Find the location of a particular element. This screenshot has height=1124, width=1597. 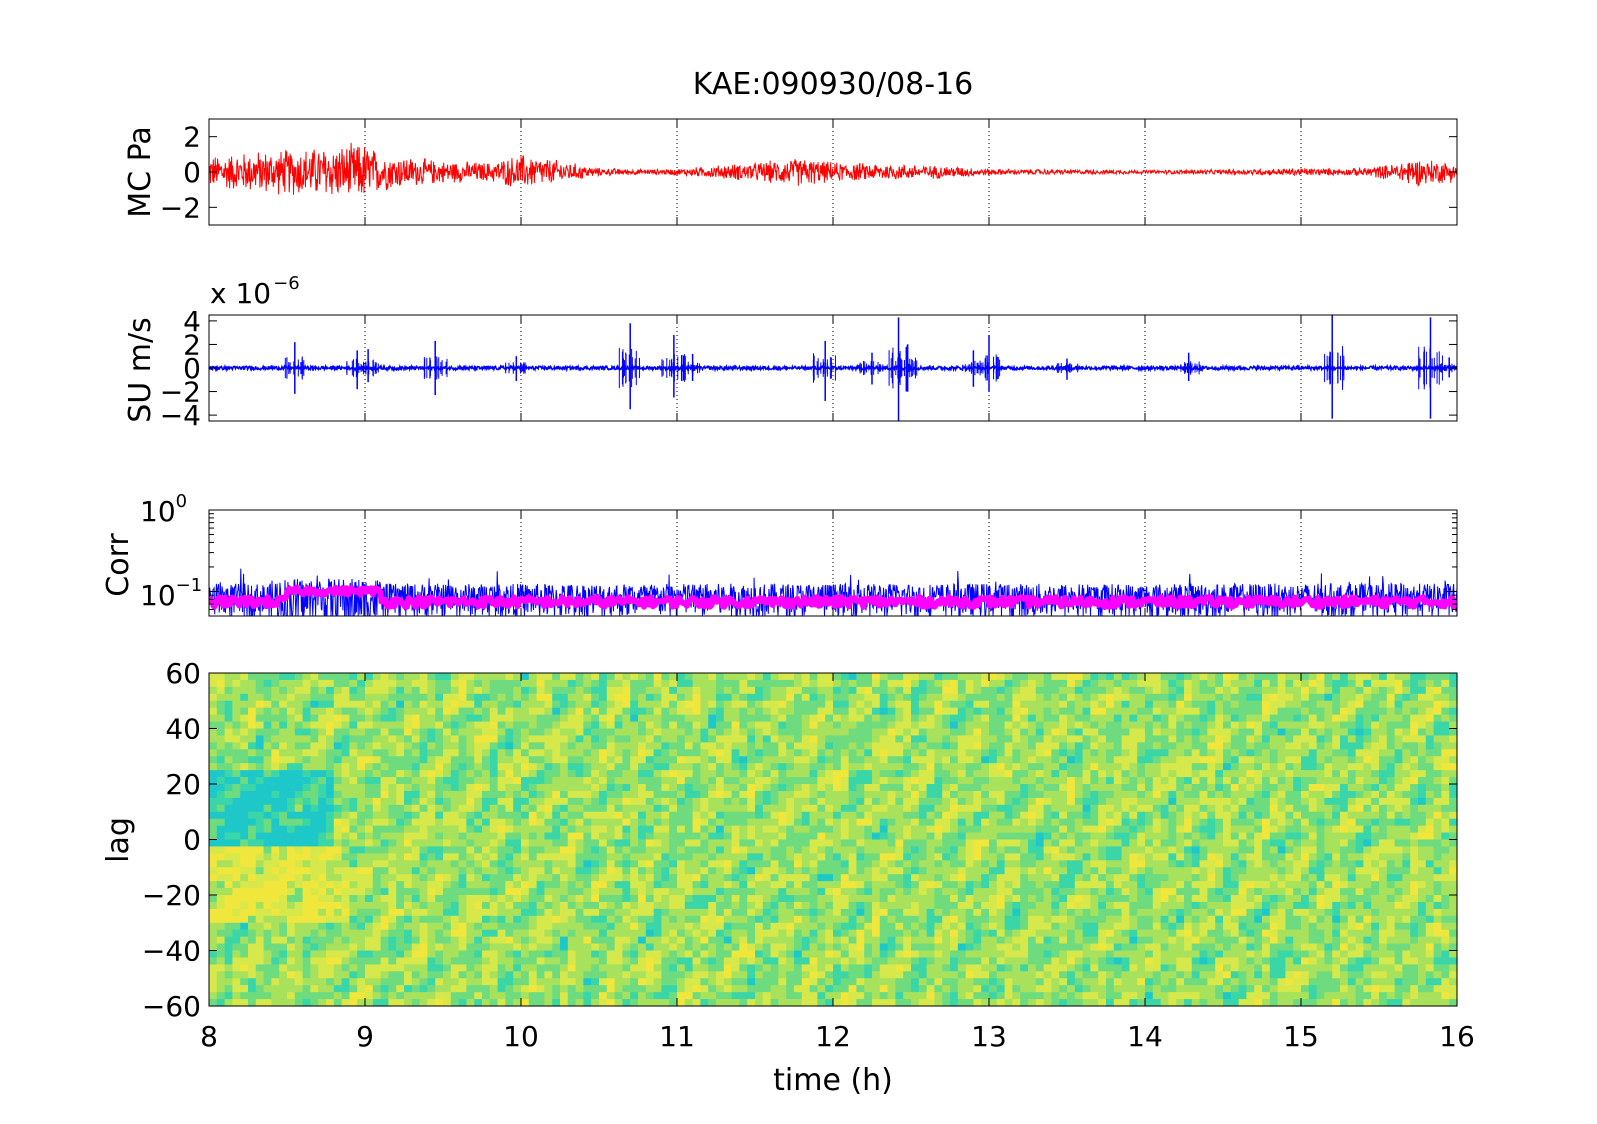

mc-ylabel: MC Pa is located at coordinates (140, 172).